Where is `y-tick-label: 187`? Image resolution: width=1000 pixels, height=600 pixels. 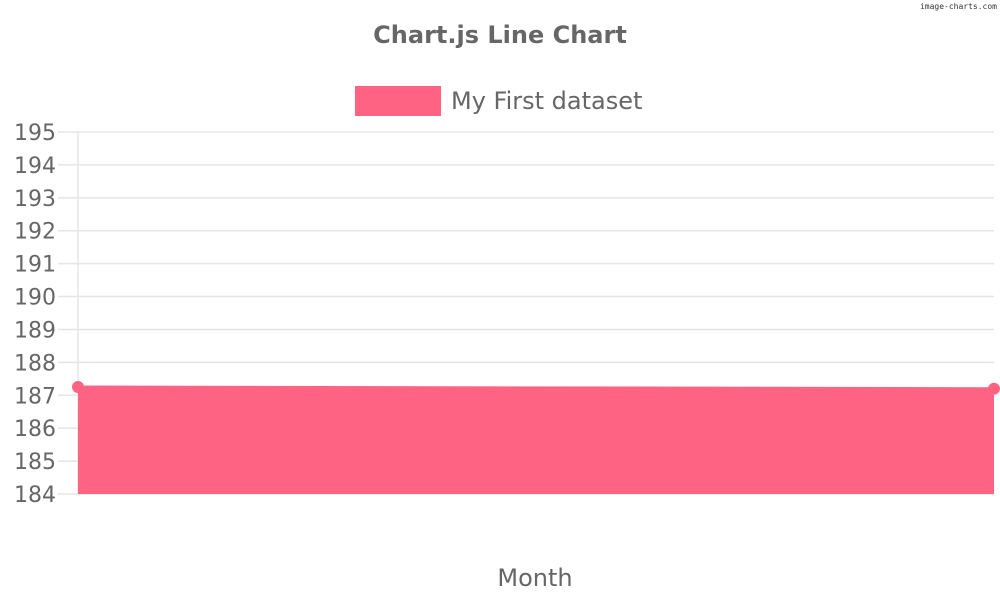
y-tick-label: 187 is located at coordinates (35, 396).